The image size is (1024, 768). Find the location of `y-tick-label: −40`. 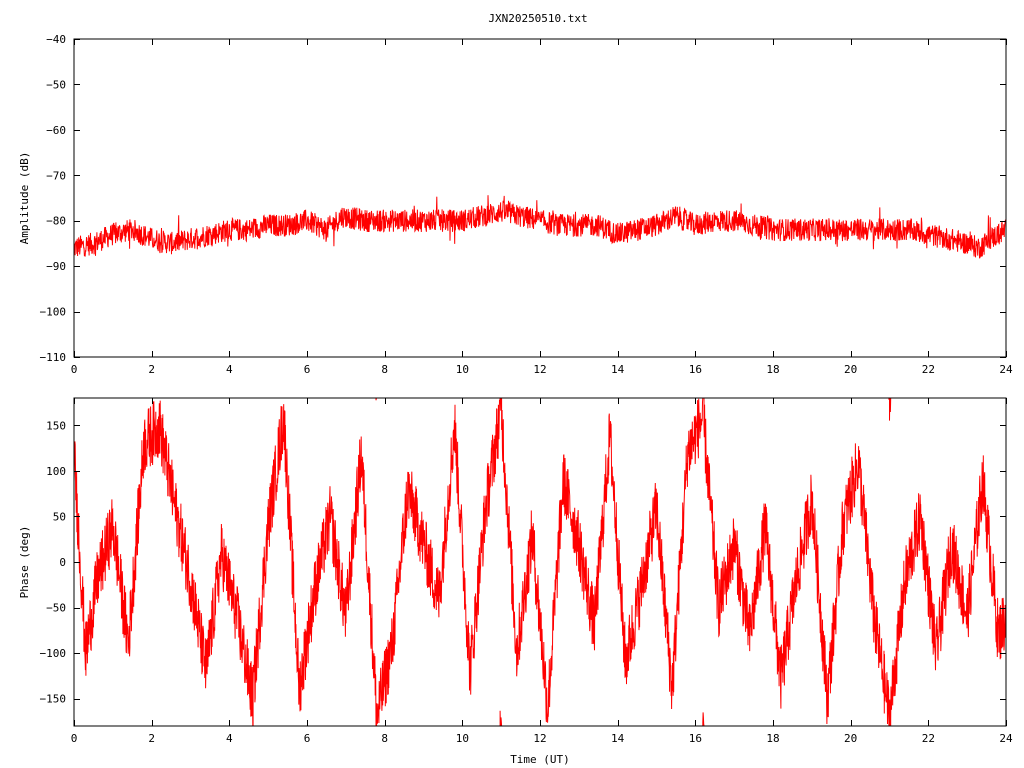

y-tick-label: −40 is located at coordinates (56, 39).